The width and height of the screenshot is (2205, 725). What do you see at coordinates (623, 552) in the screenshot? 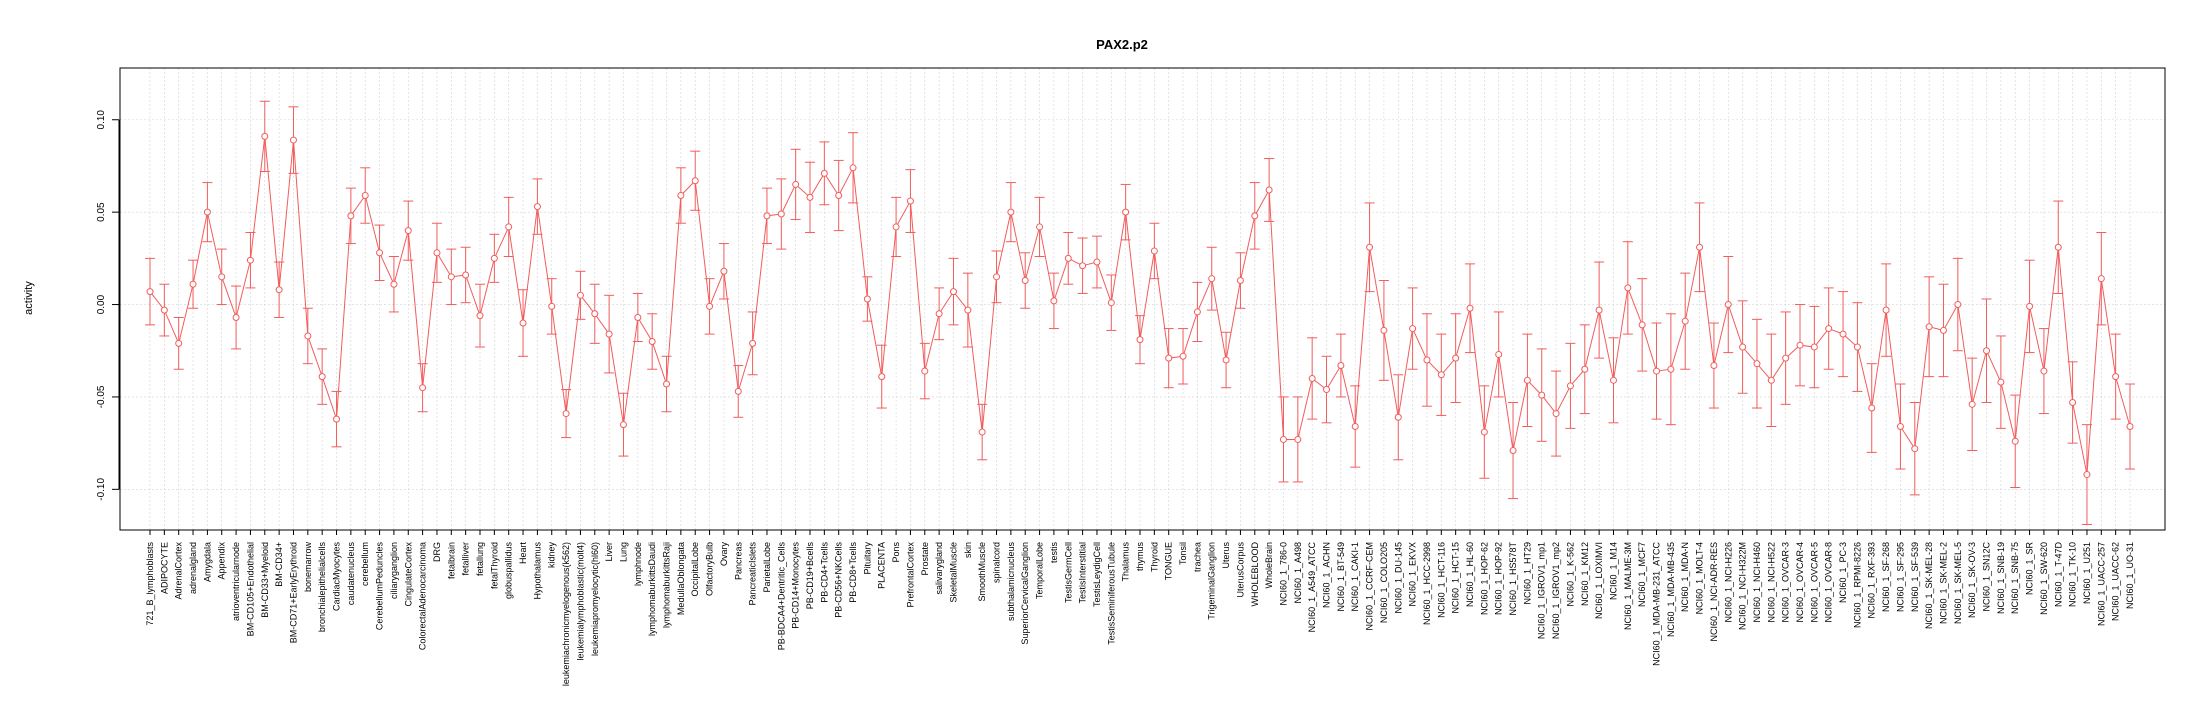
I see `x-tick-label: Lung` at bounding box center [623, 552].